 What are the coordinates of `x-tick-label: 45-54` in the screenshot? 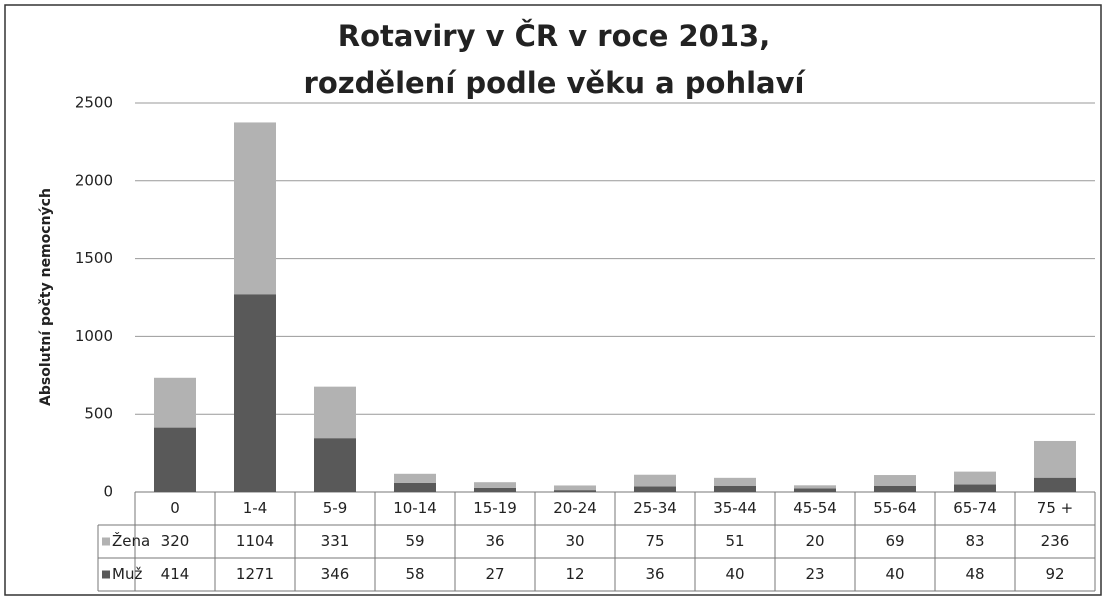 It's located at (815, 508).